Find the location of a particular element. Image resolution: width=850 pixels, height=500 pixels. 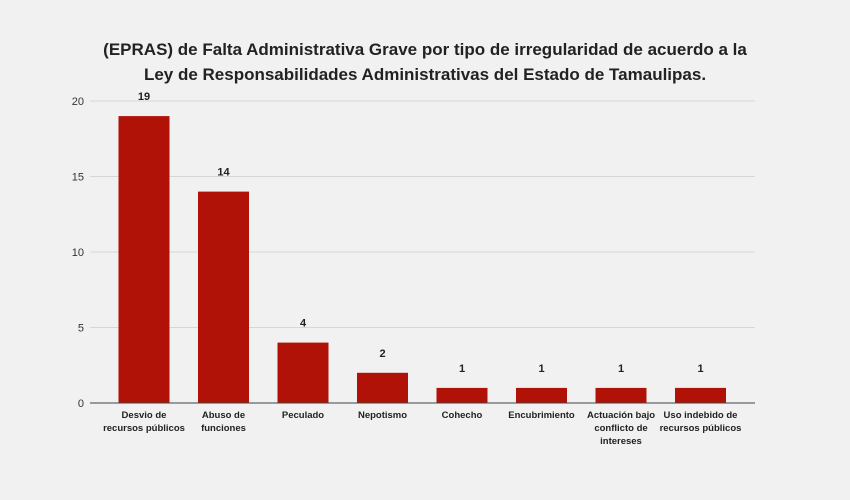

x-tick-label: Peculado is located at coordinates (303, 415).